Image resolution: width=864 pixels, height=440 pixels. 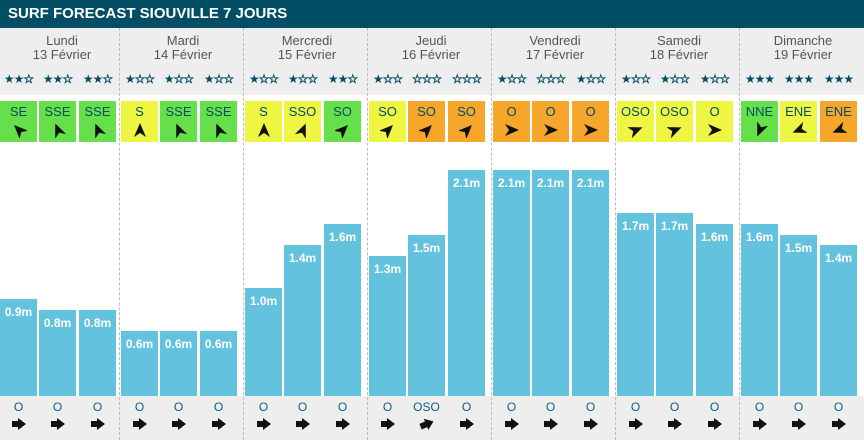 I want to click on day-name: Samedi, so click(x=679, y=40).